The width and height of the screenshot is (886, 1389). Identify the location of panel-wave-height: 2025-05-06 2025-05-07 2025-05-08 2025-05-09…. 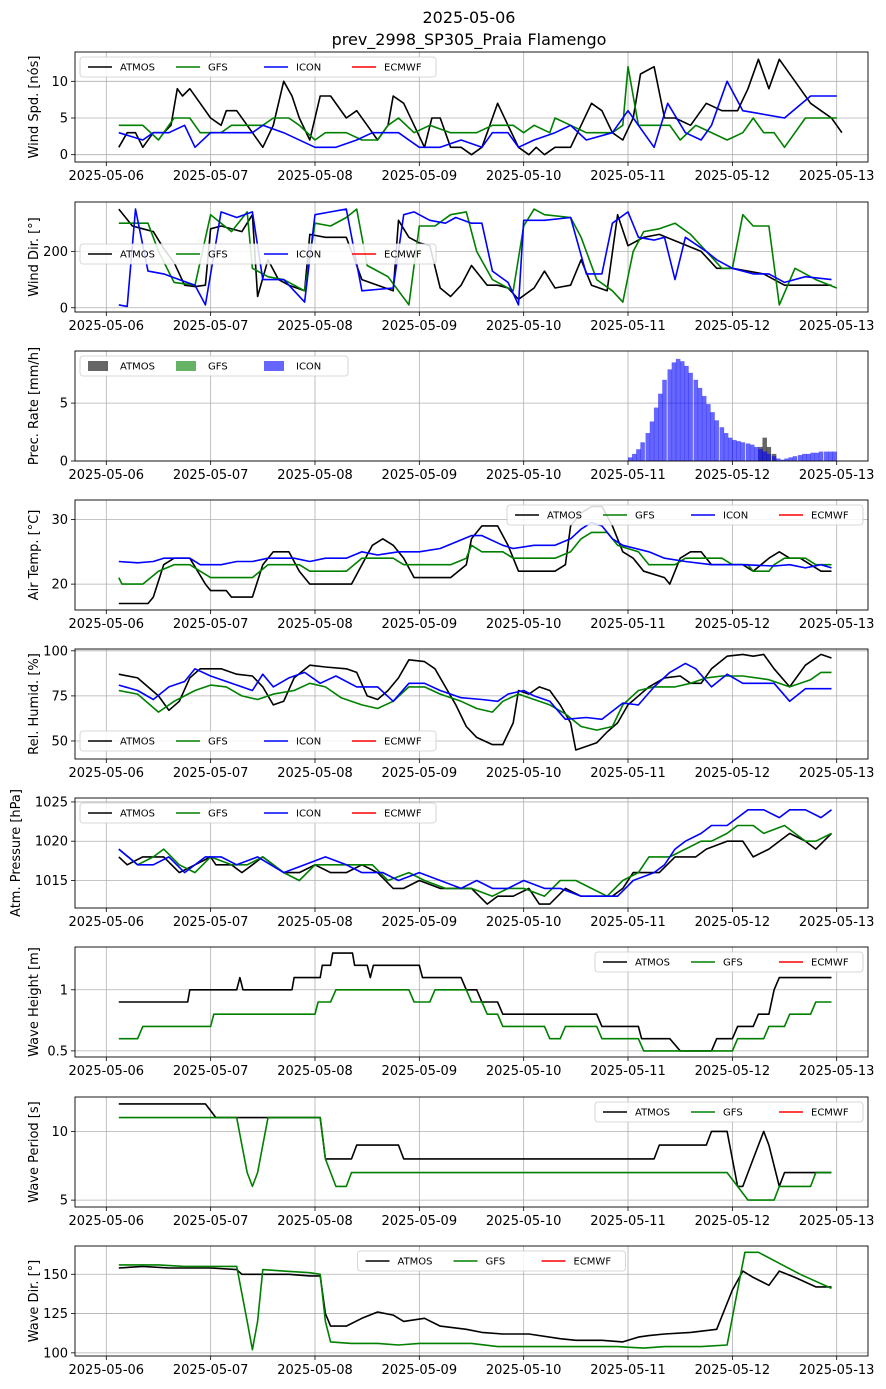
(450, 1012).